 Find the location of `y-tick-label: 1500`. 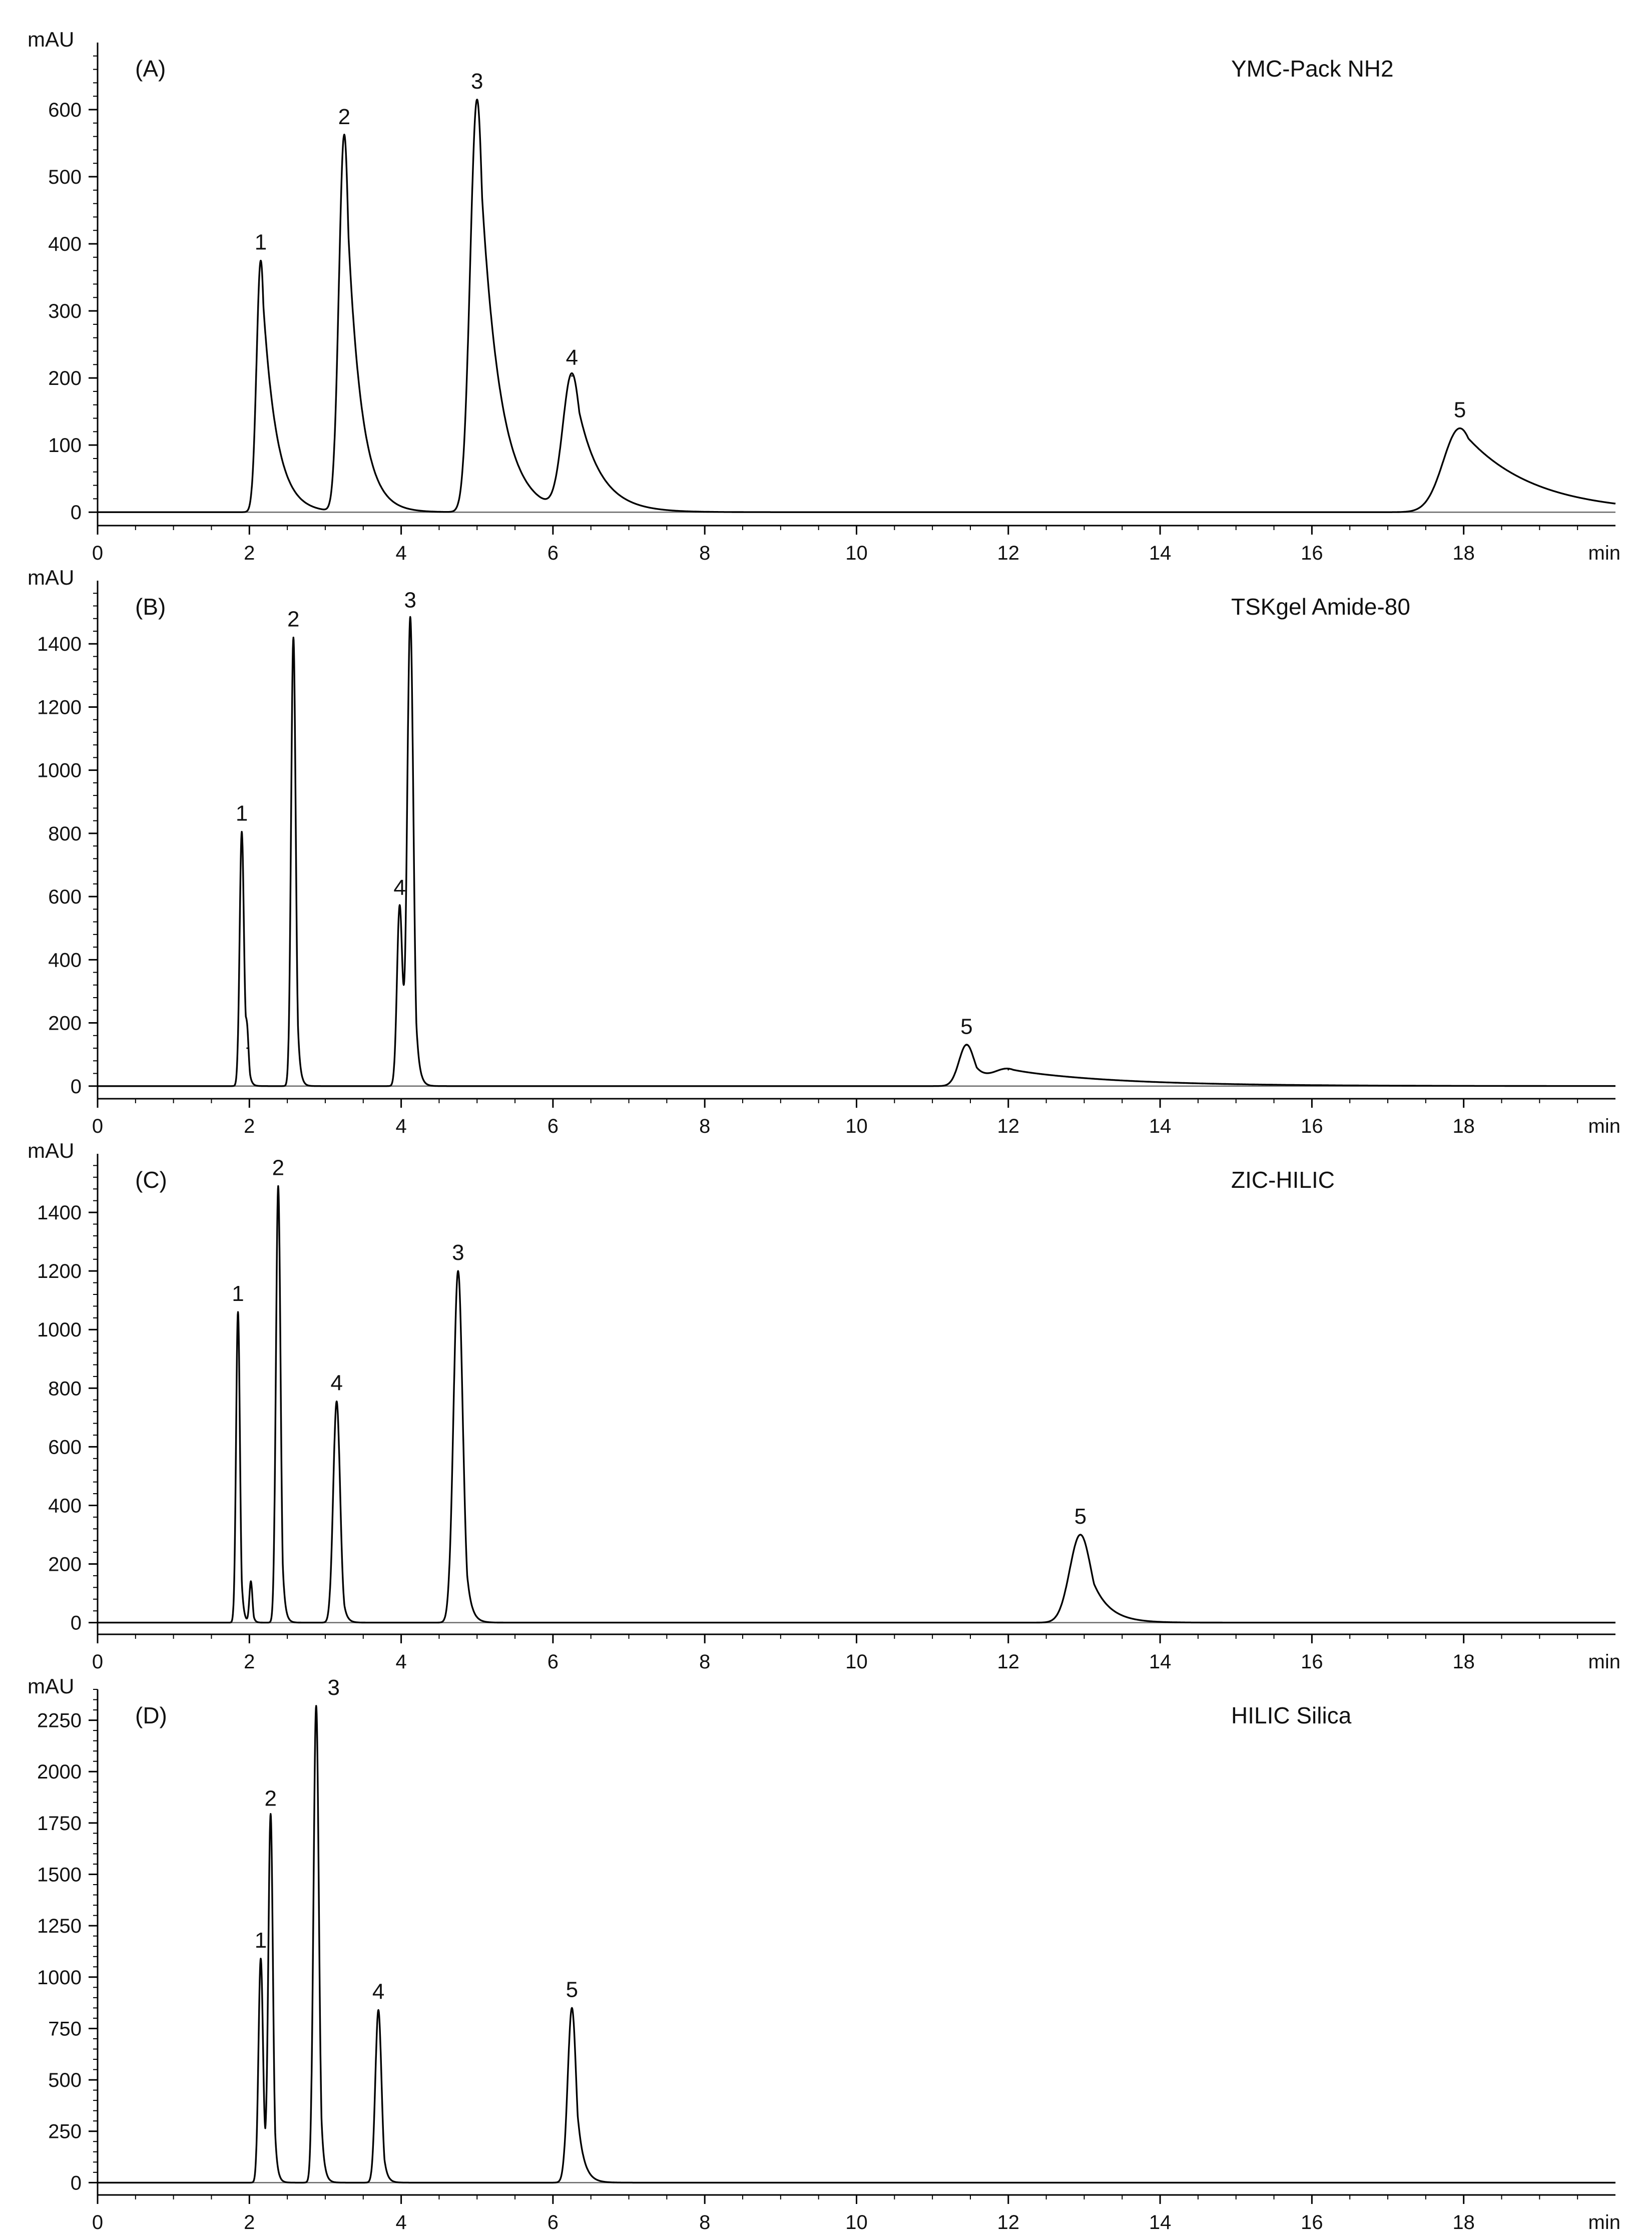

y-tick-label: 1500 is located at coordinates (59, 1875).